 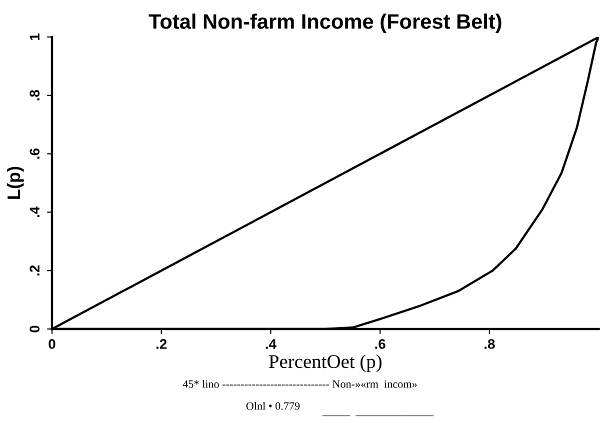 I want to click on x-tick-label: .4, so click(x=271, y=344).